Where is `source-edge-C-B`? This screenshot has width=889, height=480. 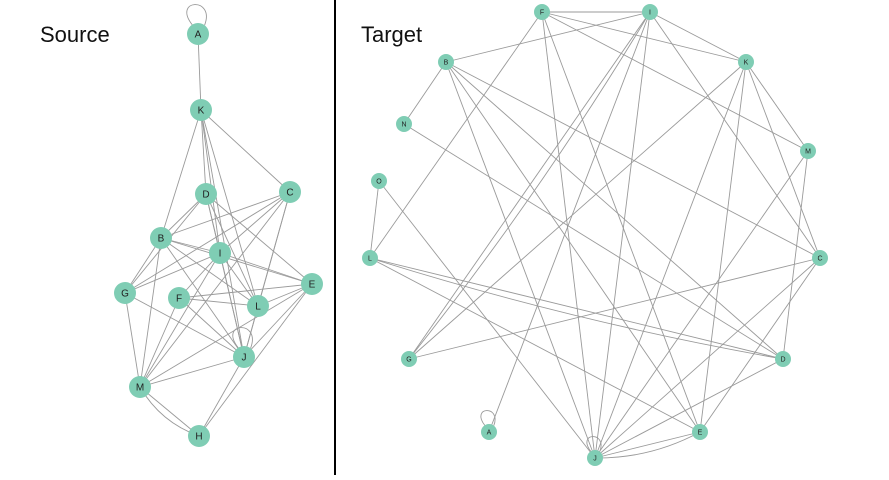 source-edge-C-B is located at coordinates (225, 215).